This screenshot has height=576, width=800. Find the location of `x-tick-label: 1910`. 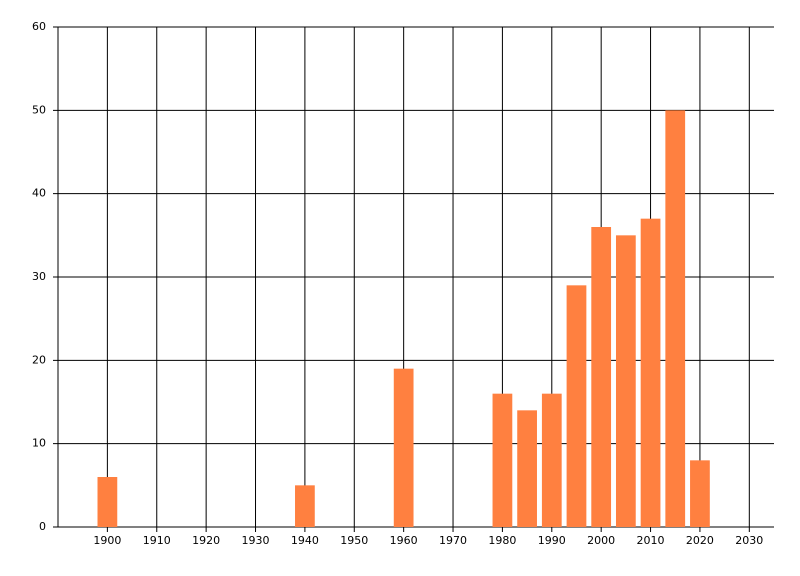

x-tick-label: 1910 is located at coordinates (157, 540).